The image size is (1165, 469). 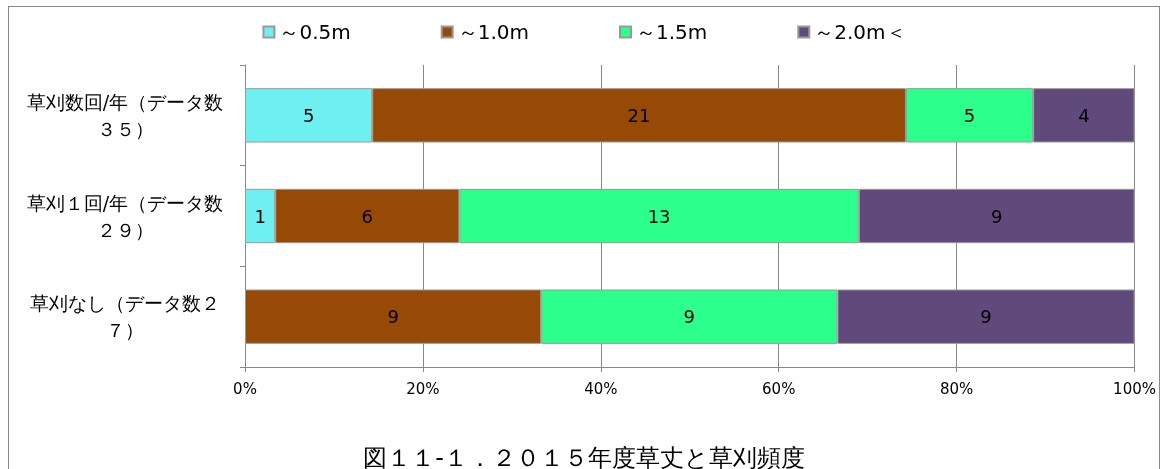 I want to click on legend-label: ～0.5m, so click(x=315, y=32).